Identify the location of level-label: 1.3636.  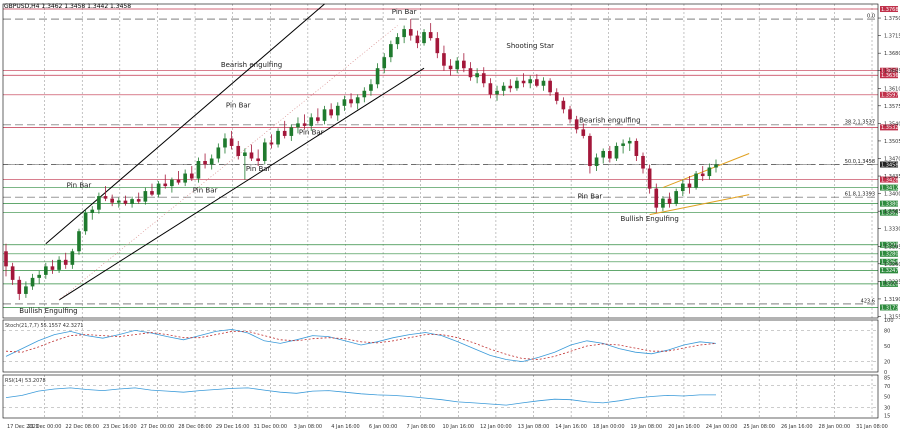
(890, 76).